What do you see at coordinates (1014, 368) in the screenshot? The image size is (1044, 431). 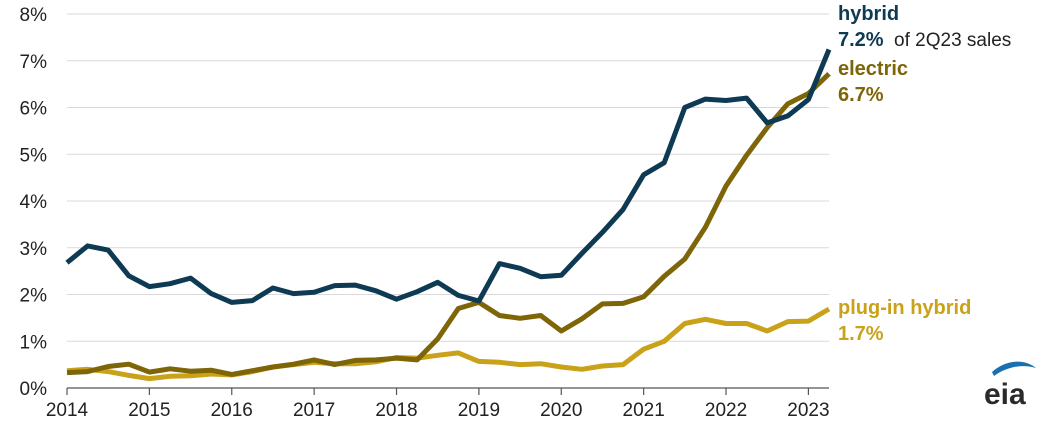 I see `eia-logo-swoosh-icon` at bounding box center [1014, 368].